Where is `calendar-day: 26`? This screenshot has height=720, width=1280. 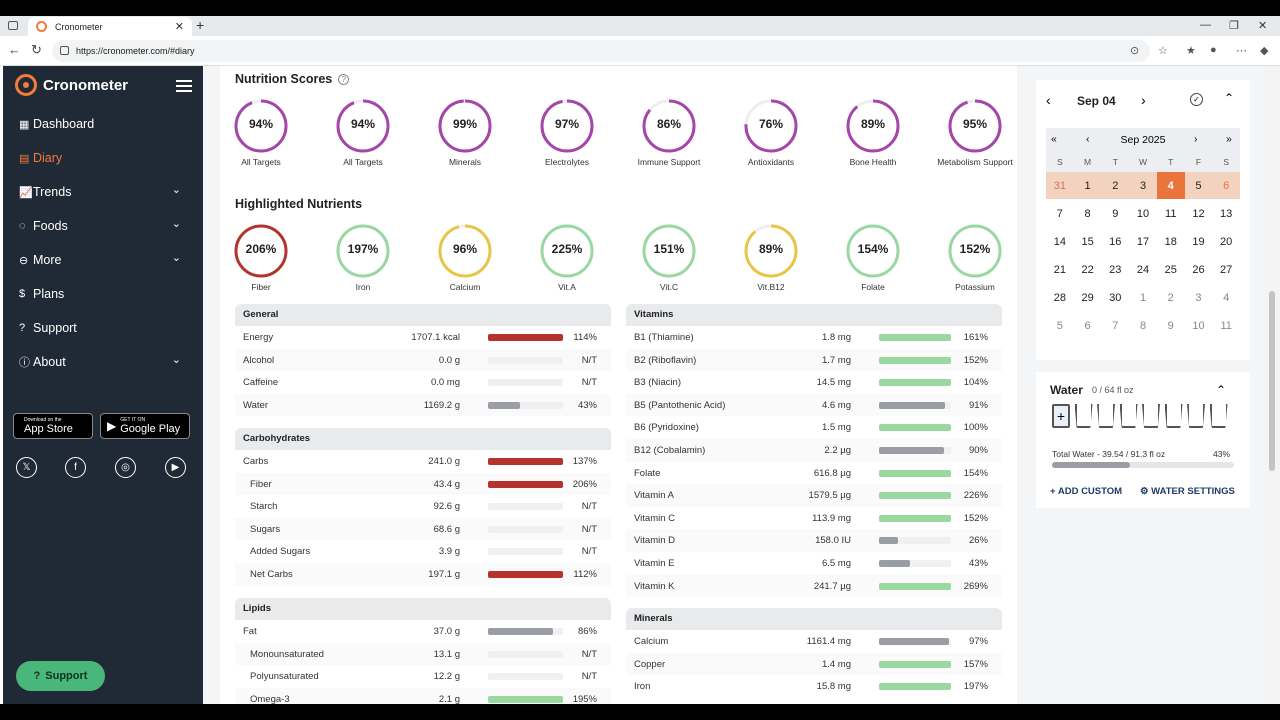
calendar-day: 26 is located at coordinates (1198, 270).